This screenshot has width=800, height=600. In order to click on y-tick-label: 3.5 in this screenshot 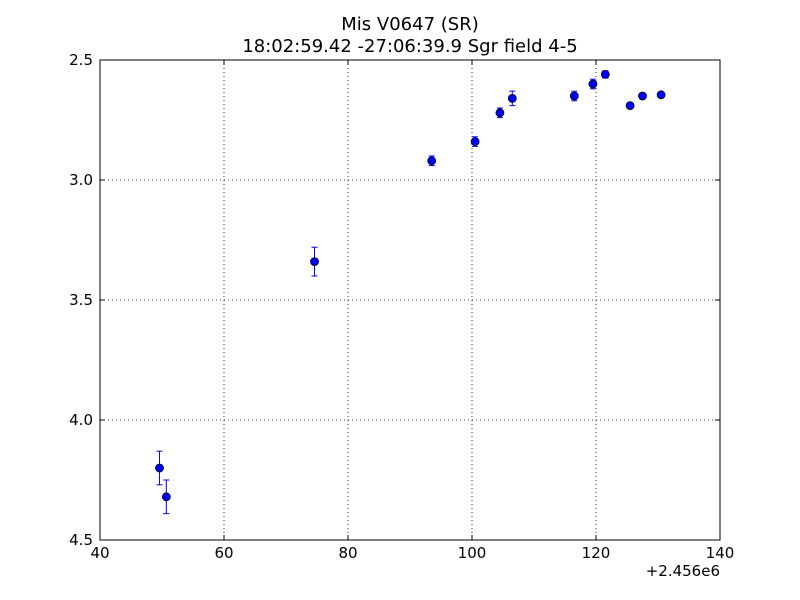, I will do `click(81, 300)`.